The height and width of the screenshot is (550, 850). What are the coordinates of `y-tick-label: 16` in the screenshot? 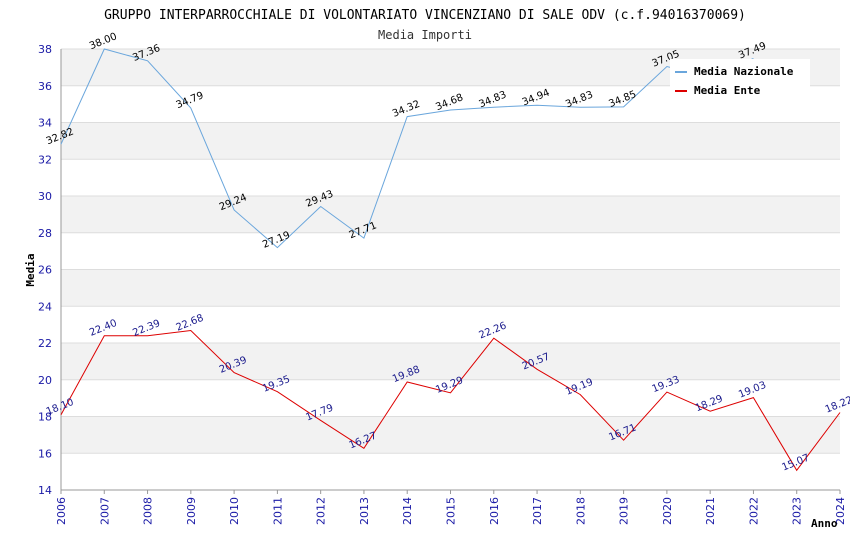 It's located at (45, 453).